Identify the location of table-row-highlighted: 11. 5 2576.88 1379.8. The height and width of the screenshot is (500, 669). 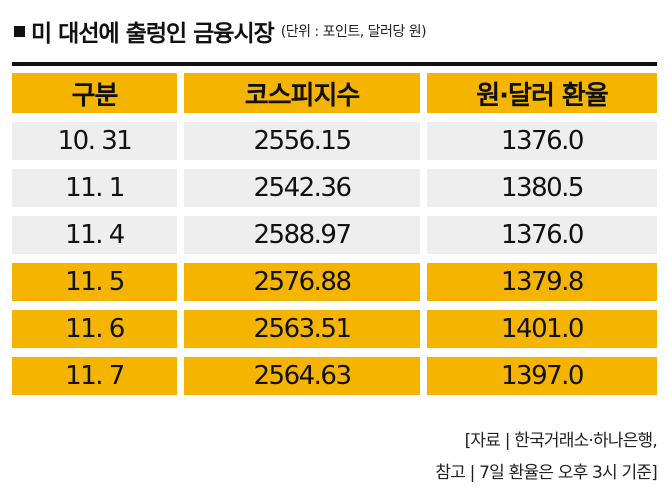
(334, 282).